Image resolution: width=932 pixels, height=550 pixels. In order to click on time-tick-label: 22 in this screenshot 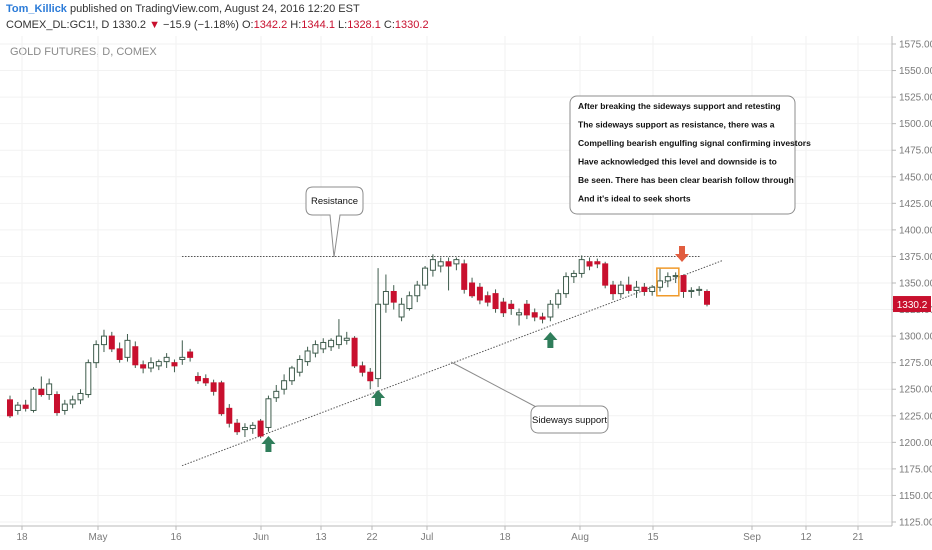, I will do `click(372, 537)`.